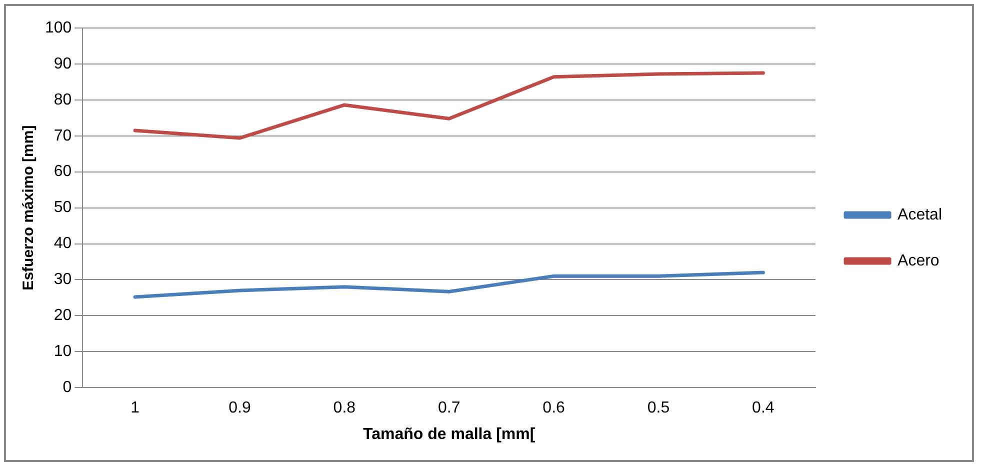 The height and width of the screenshot is (469, 981). Describe the element at coordinates (29, 207) in the screenshot. I see `y-axis-title: Esfuerzo máximo [mm]` at that location.